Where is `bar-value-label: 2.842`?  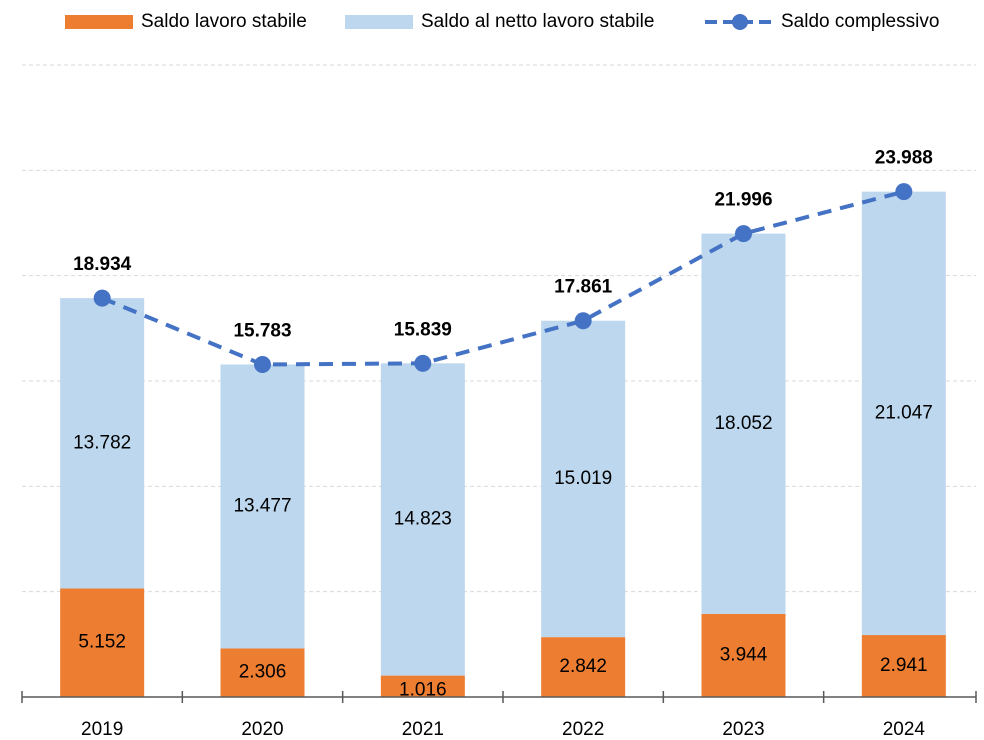 bar-value-label: 2.842 is located at coordinates (583, 666).